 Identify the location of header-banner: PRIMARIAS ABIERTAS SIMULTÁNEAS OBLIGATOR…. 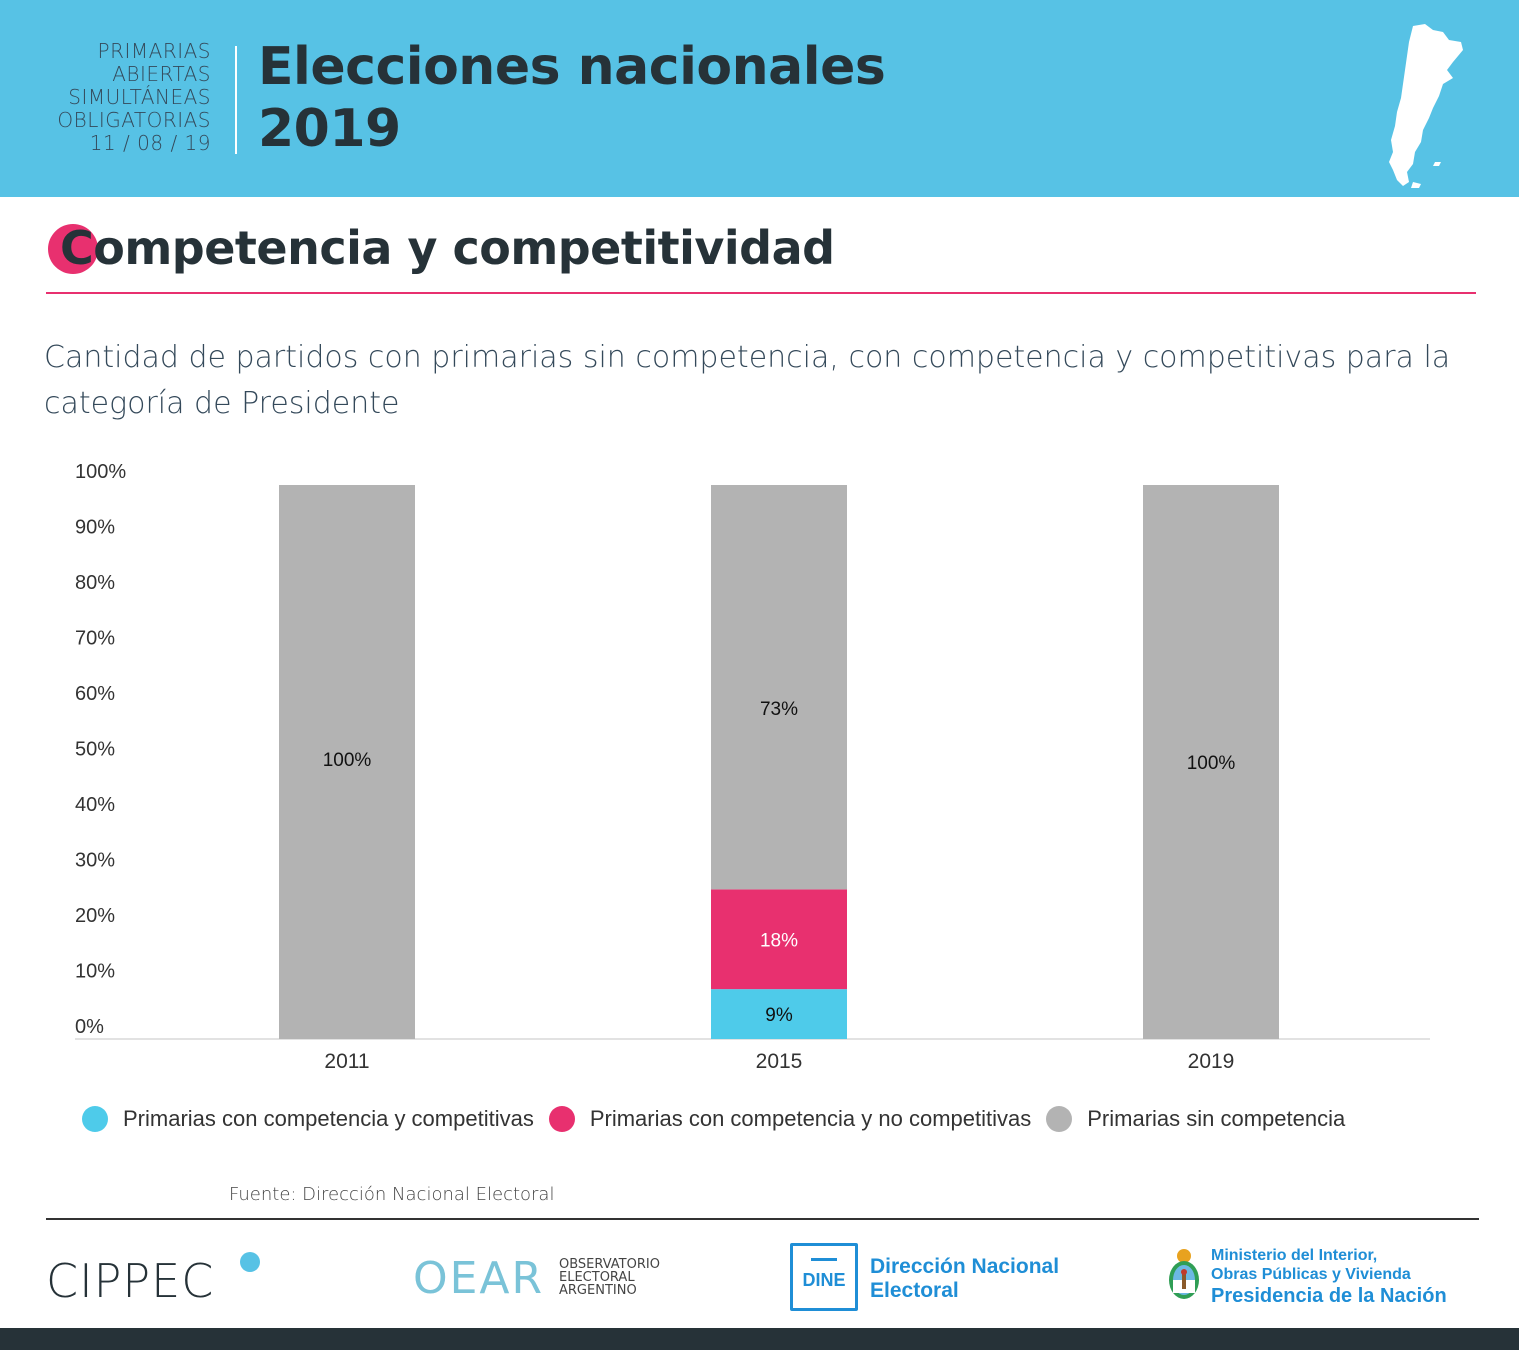
(759, 98).